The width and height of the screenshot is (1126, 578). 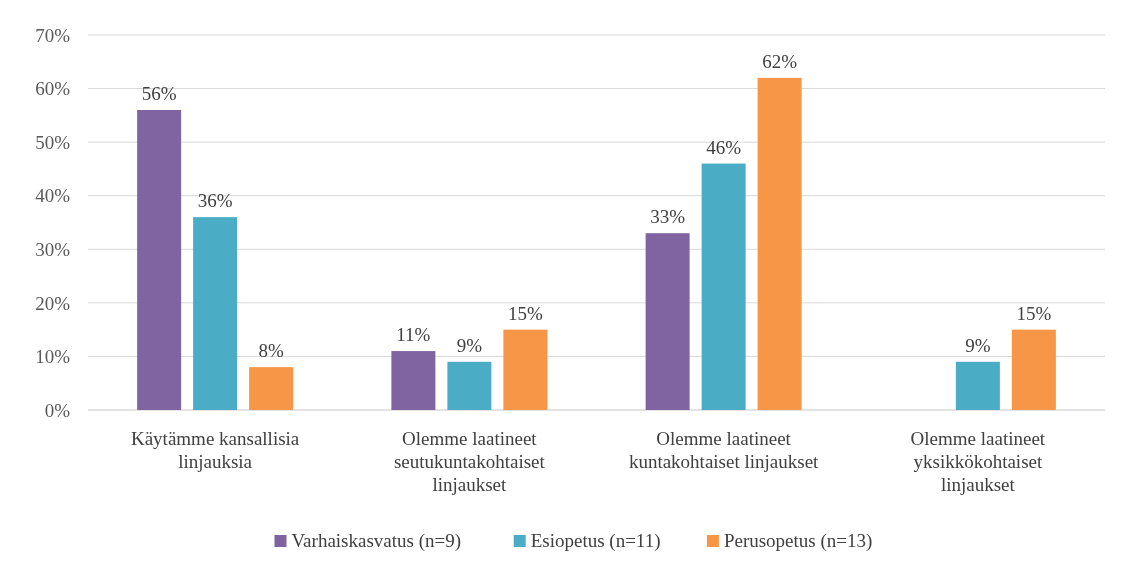 I want to click on y-tick-label: 70%, so click(x=53, y=35).